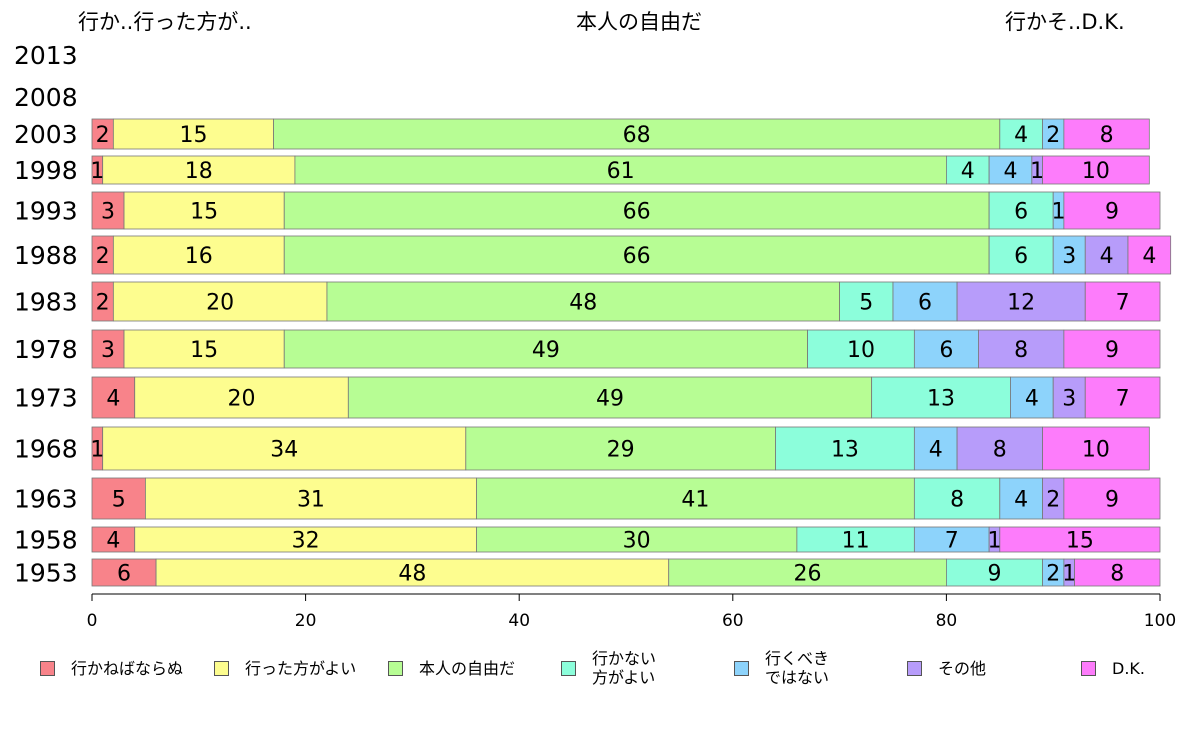 The height and width of the screenshot is (736, 1188). I want to click on category-label: 1958, so click(46, 540).